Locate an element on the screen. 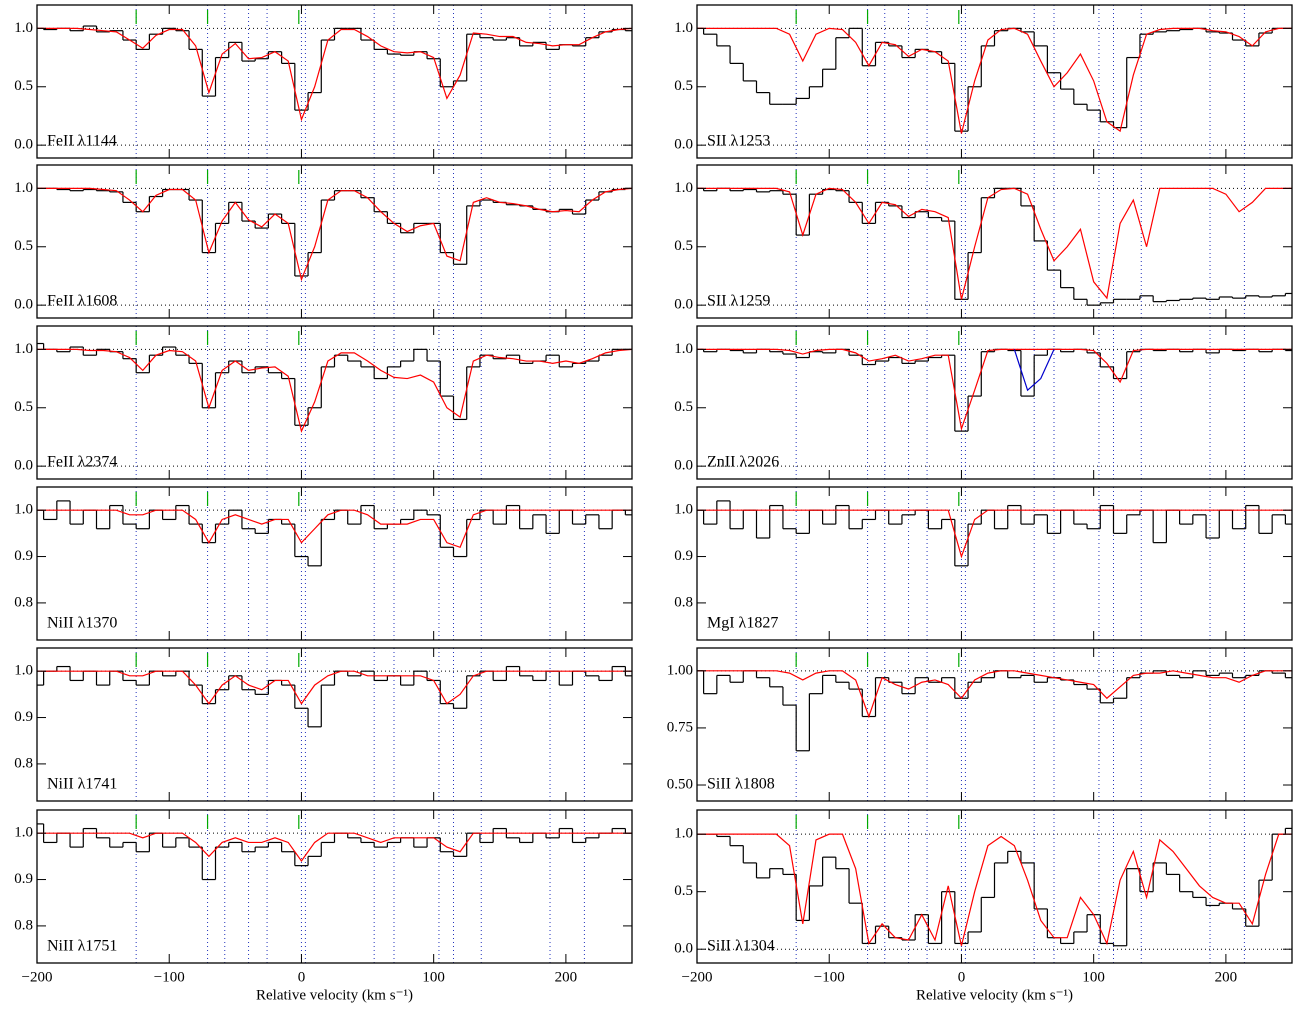 This screenshot has width=1300, height=1014. panel-label: ZnII λ2026 is located at coordinates (743, 462).